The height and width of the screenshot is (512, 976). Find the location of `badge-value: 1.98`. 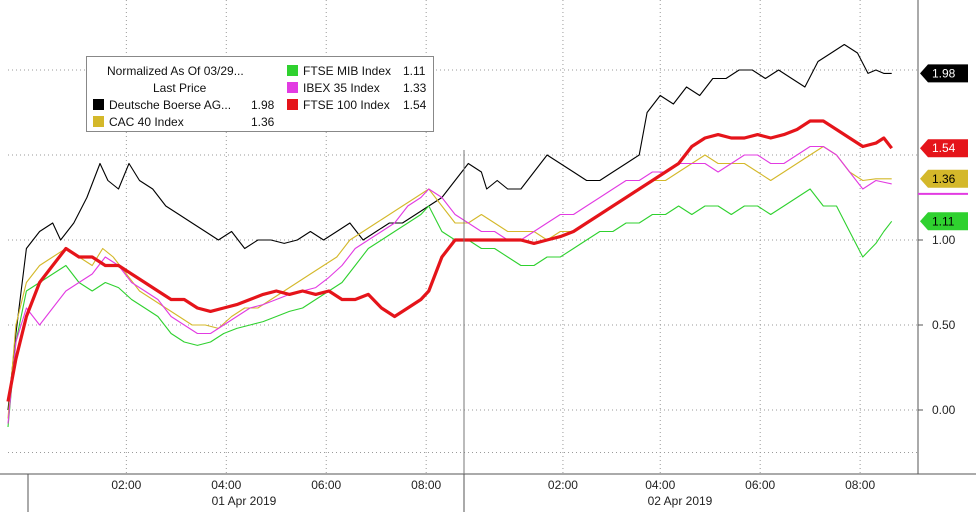

badge-value: 1.98 is located at coordinates (944, 73).